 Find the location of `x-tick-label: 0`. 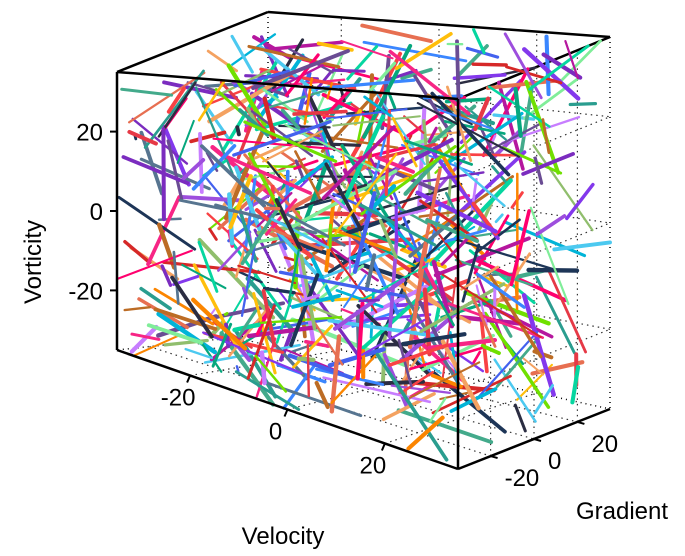

x-tick-label: 0 is located at coordinates (275, 432).